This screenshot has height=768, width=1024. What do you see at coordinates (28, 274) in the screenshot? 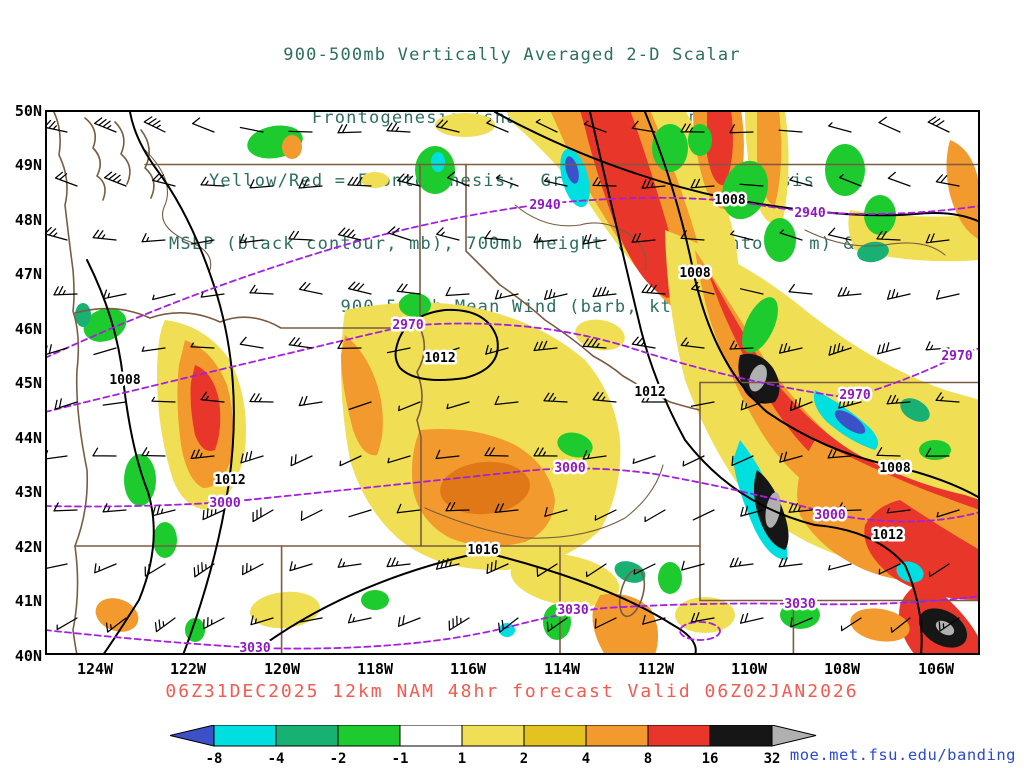
I see `lat-label-47n: 47N` at bounding box center [28, 274].